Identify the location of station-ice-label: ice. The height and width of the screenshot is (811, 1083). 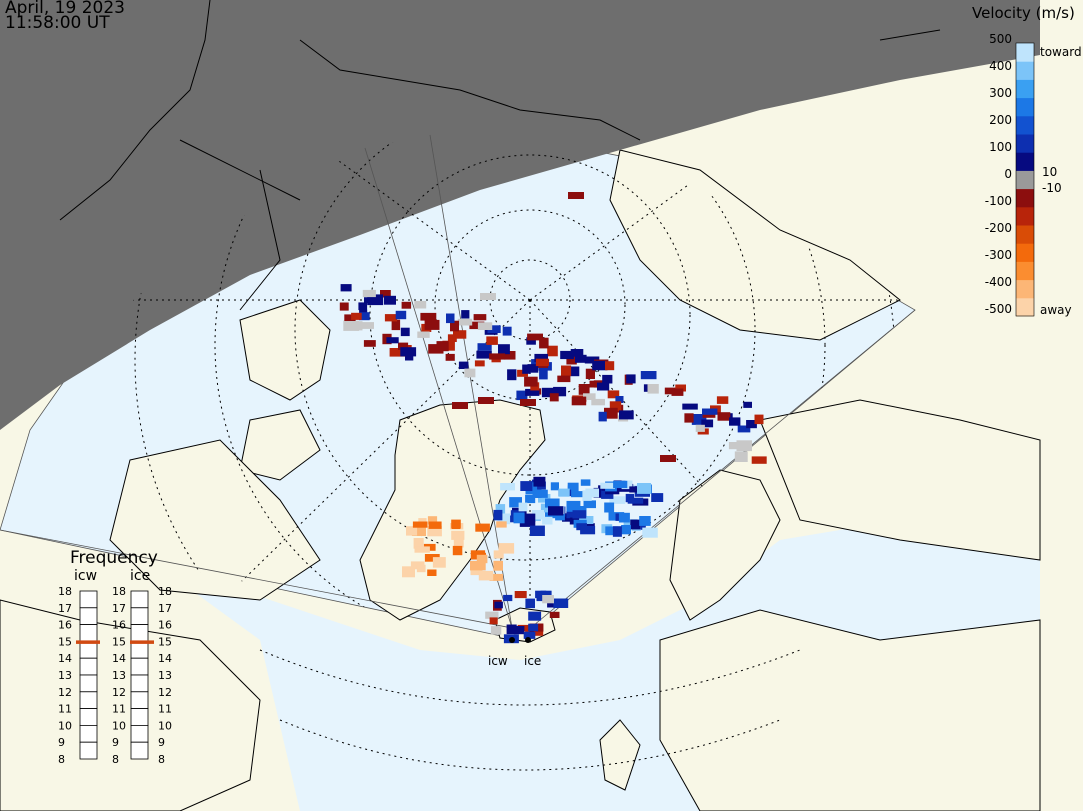
(533, 661).